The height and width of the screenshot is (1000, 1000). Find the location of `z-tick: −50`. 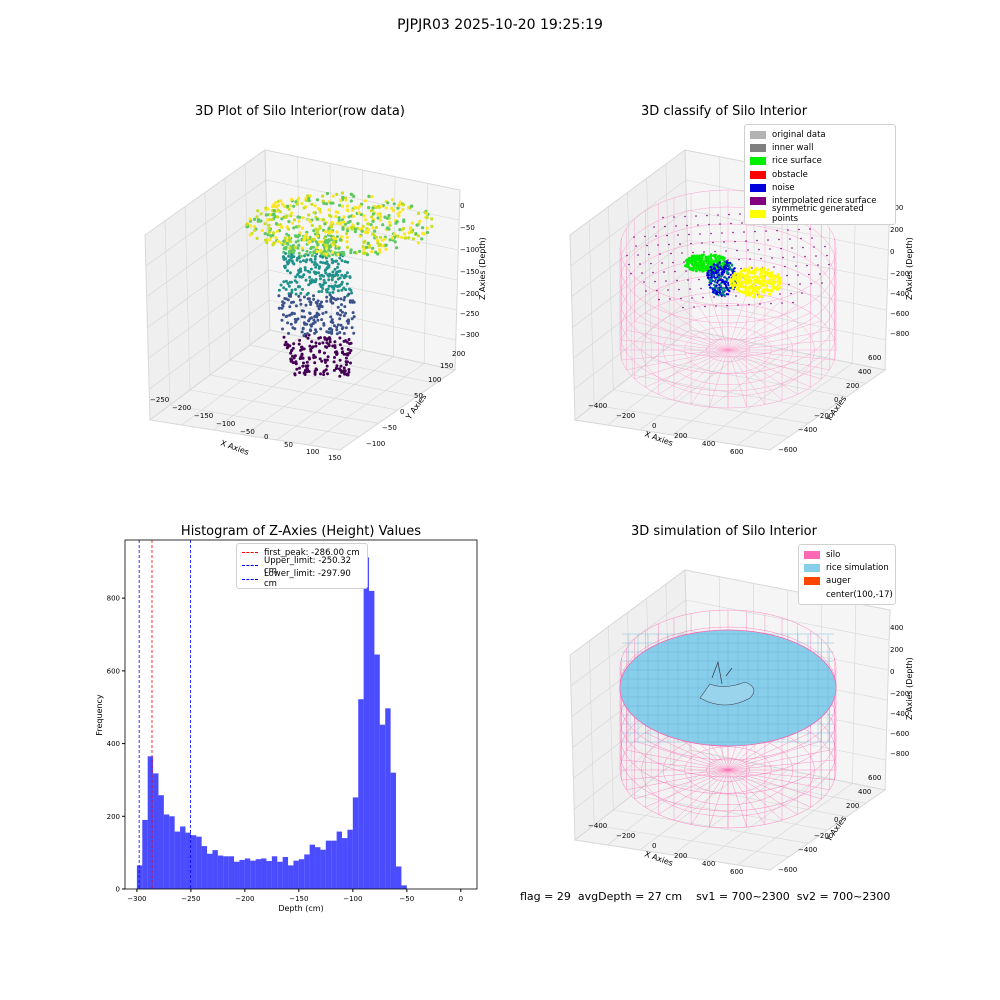

z-tick: −50 is located at coordinates (467, 228).